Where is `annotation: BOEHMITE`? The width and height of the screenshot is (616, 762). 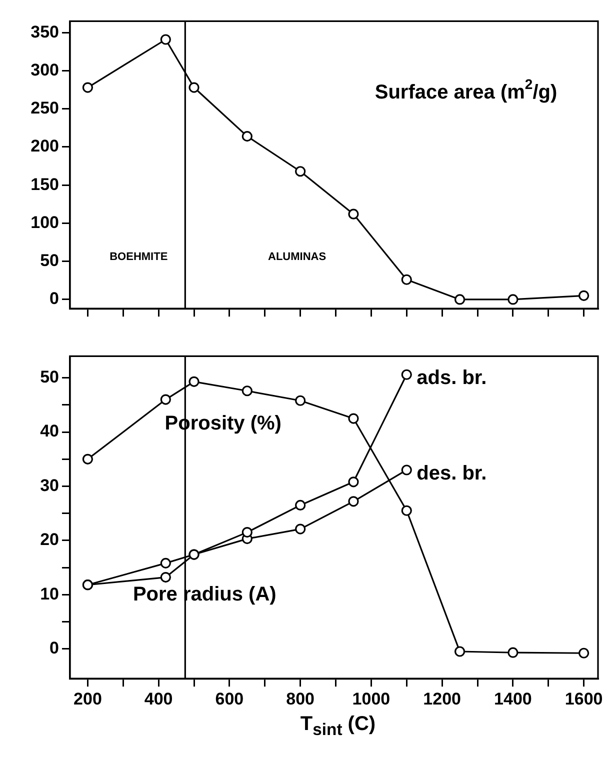 annotation: BOEHMITE is located at coordinates (139, 256).